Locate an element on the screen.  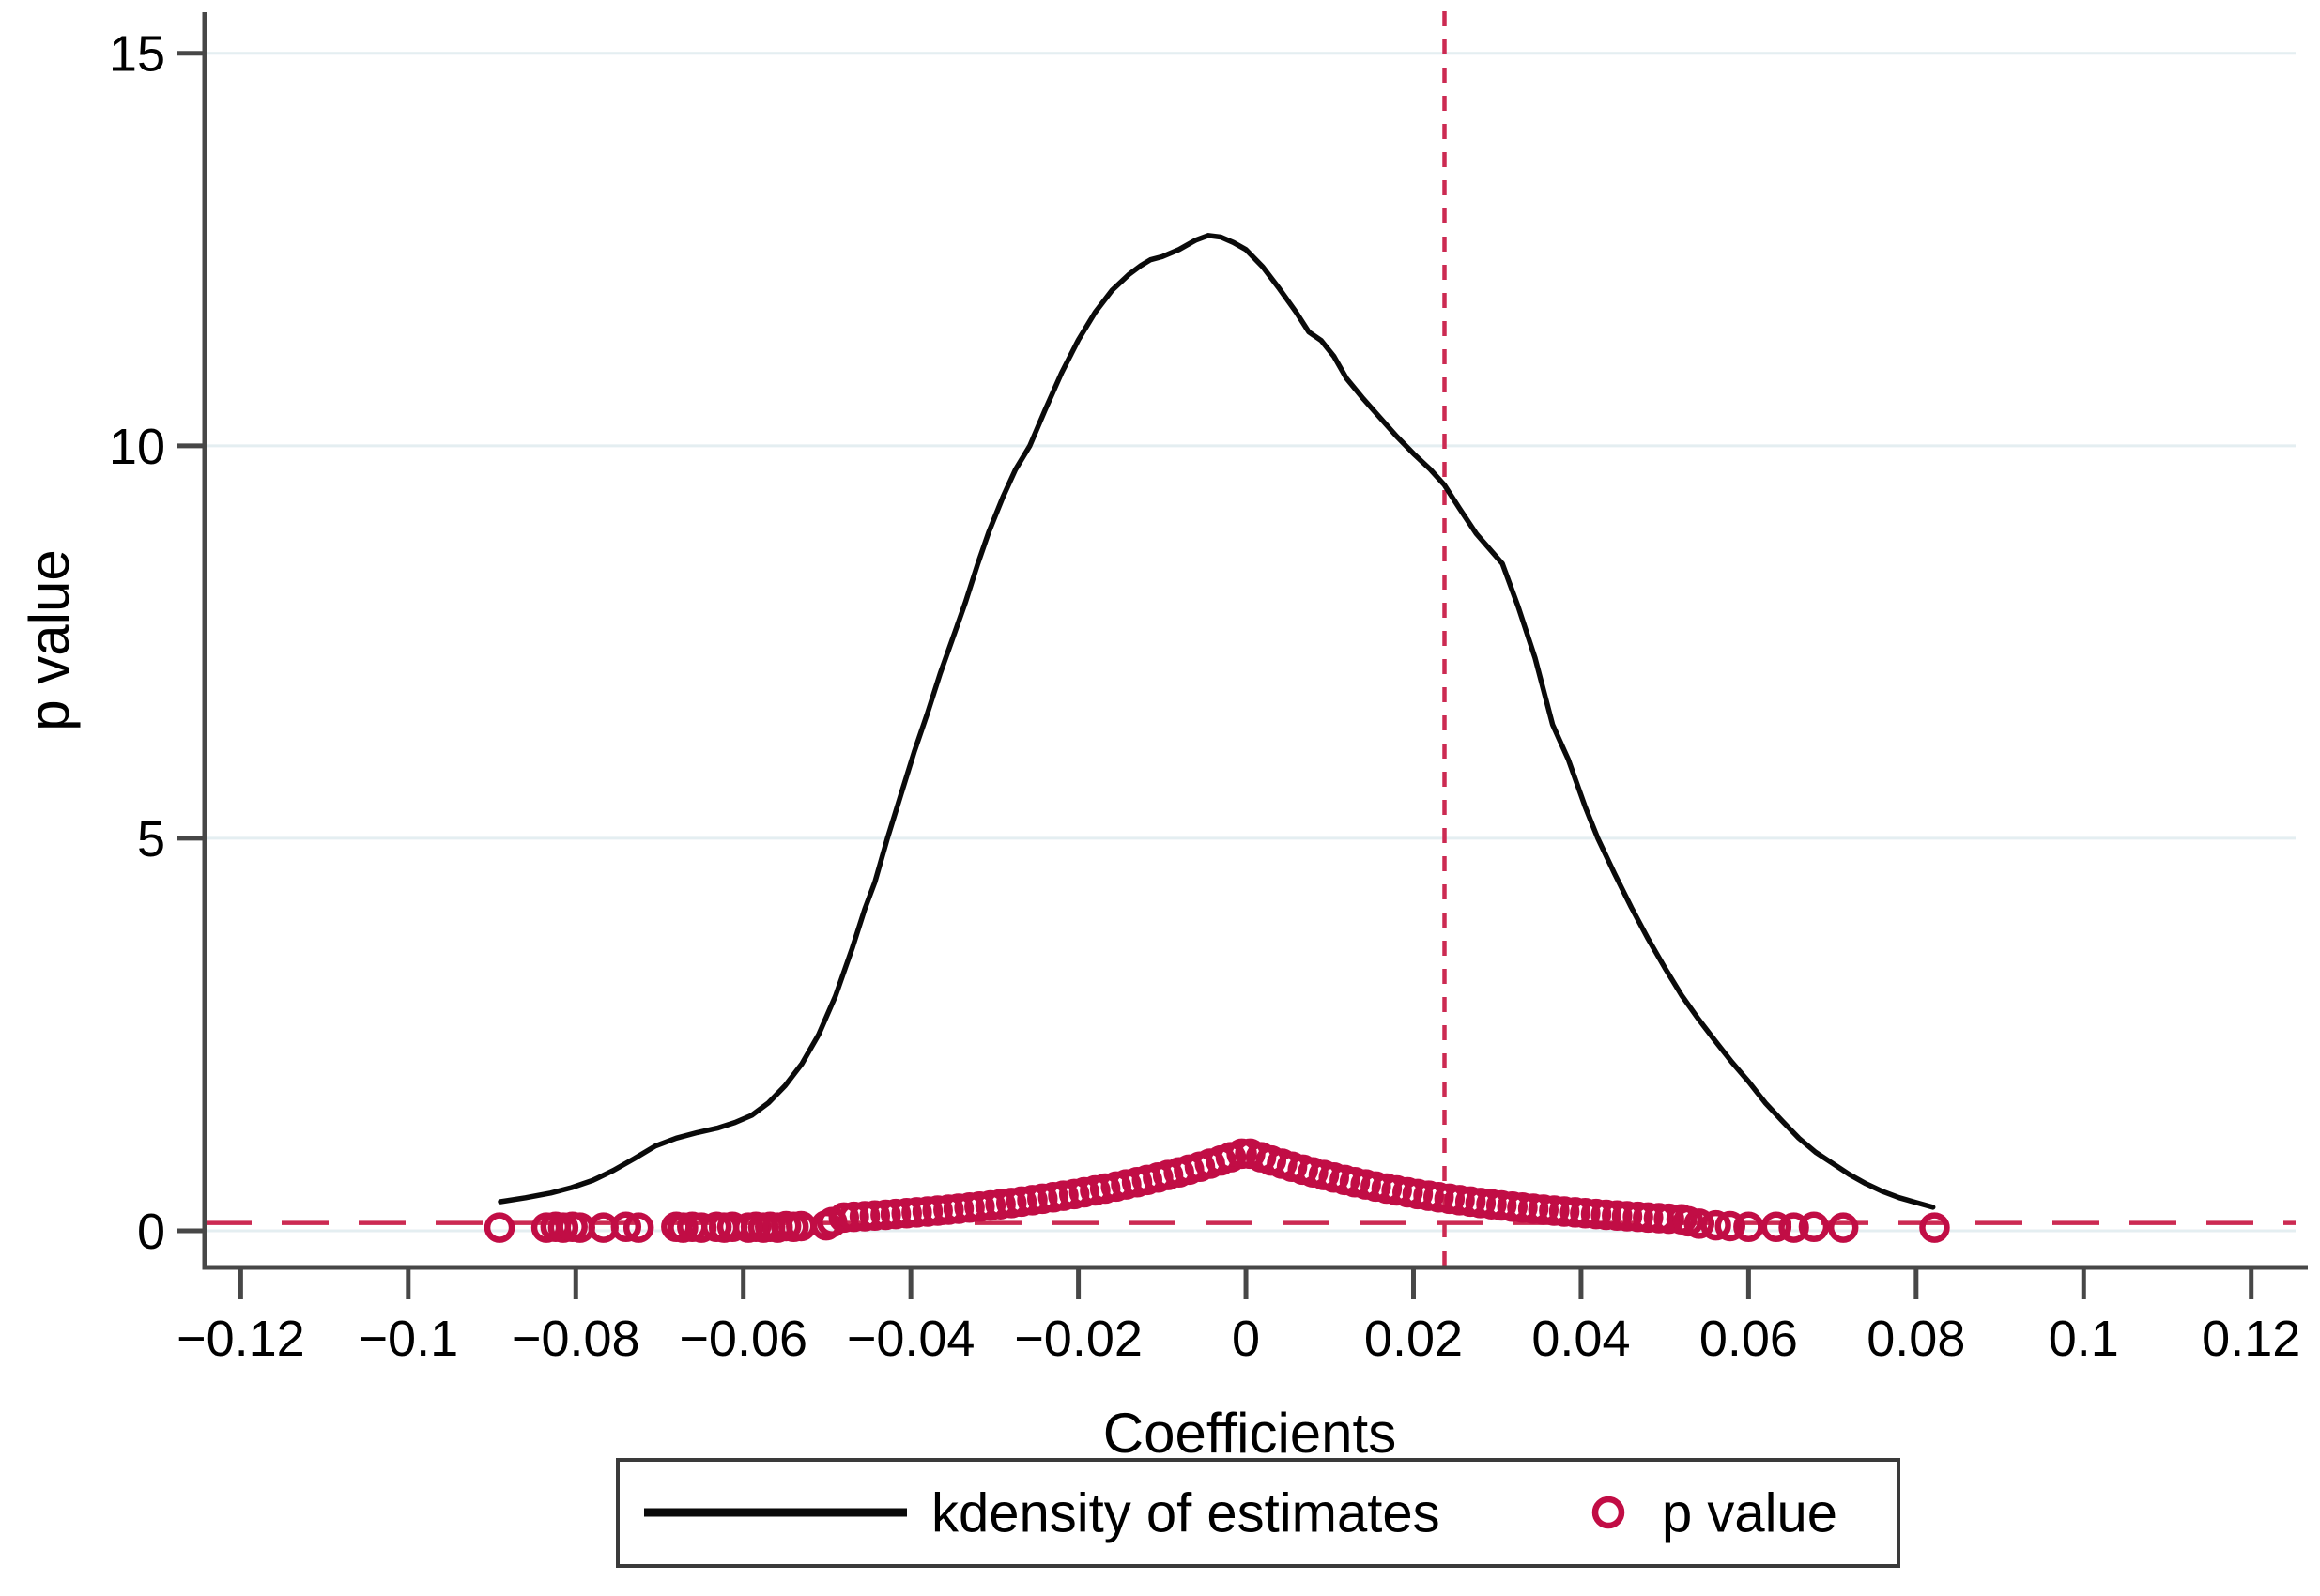
legend-circle-swatch is located at coordinates (1608, 1512).